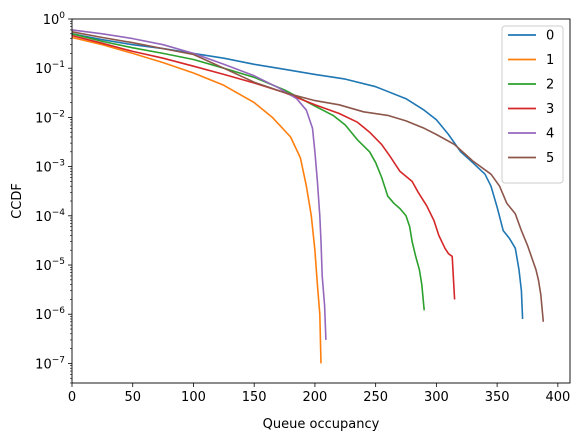  I want to click on x-axis: 0 50 100 150 200 250 300 350 400, so click(319, 394).